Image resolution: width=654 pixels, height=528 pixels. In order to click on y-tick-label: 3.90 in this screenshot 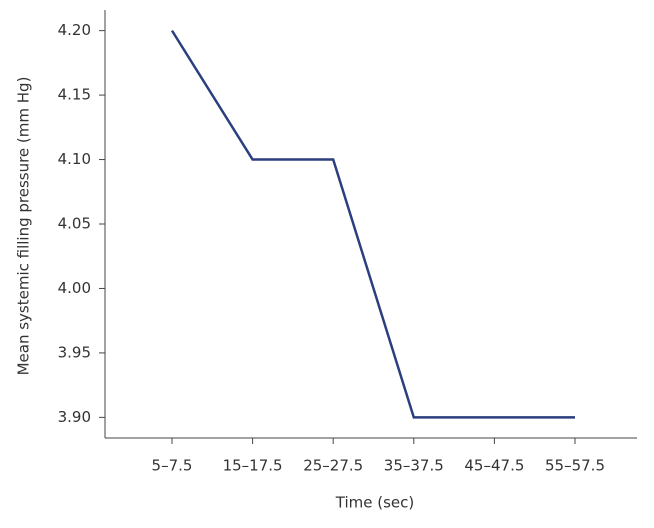, I will do `click(74, 417)`.